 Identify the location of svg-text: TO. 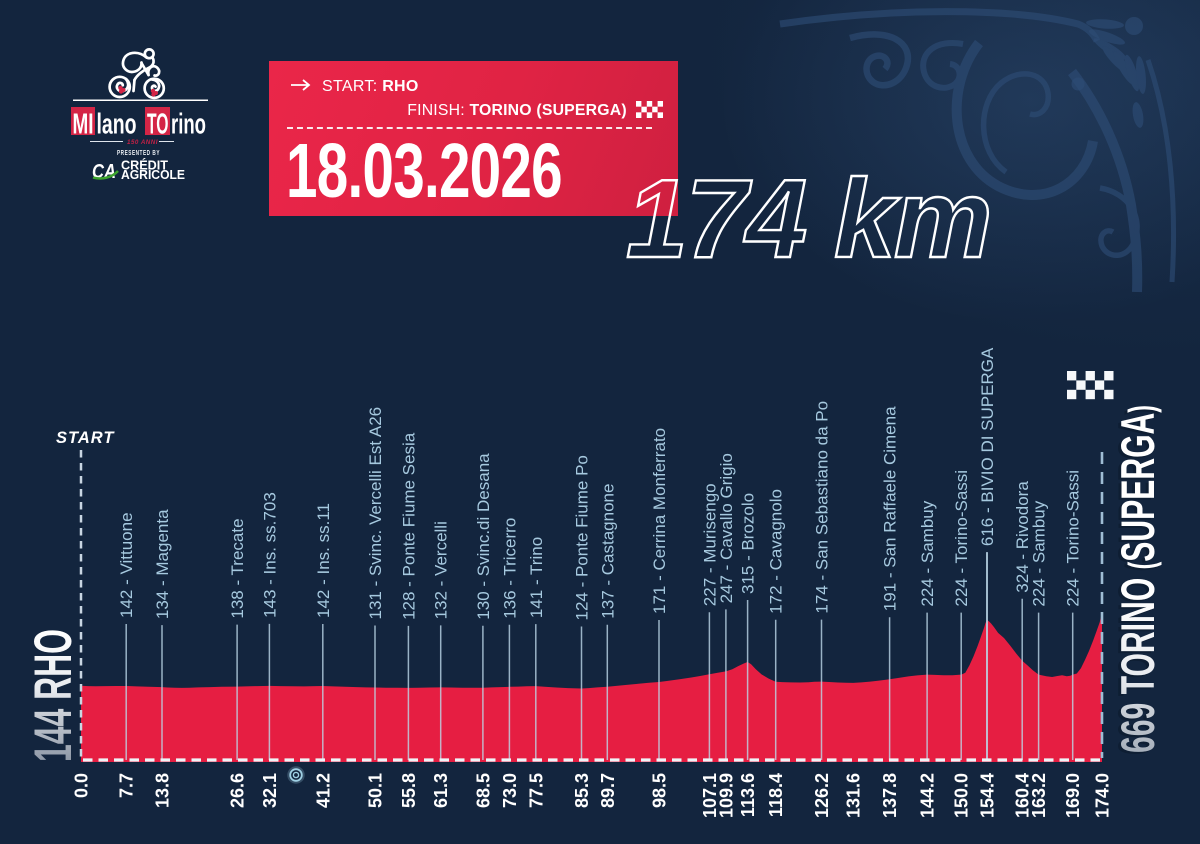
(158, 125).